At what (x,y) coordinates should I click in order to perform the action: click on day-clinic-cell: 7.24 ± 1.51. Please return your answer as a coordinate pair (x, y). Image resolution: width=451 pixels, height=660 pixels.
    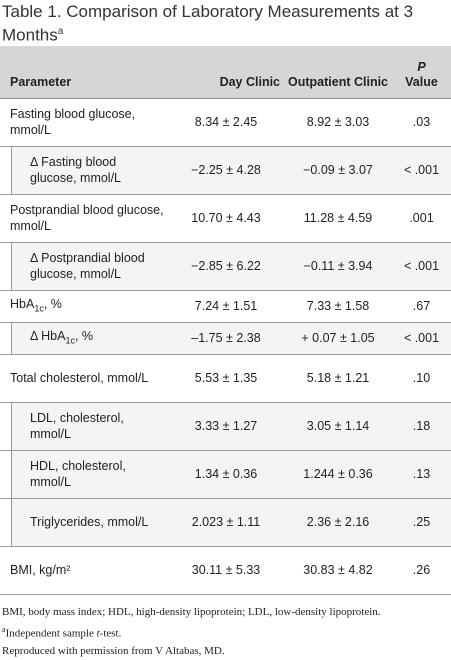
    Looking at the image, I should click on (226, 306).